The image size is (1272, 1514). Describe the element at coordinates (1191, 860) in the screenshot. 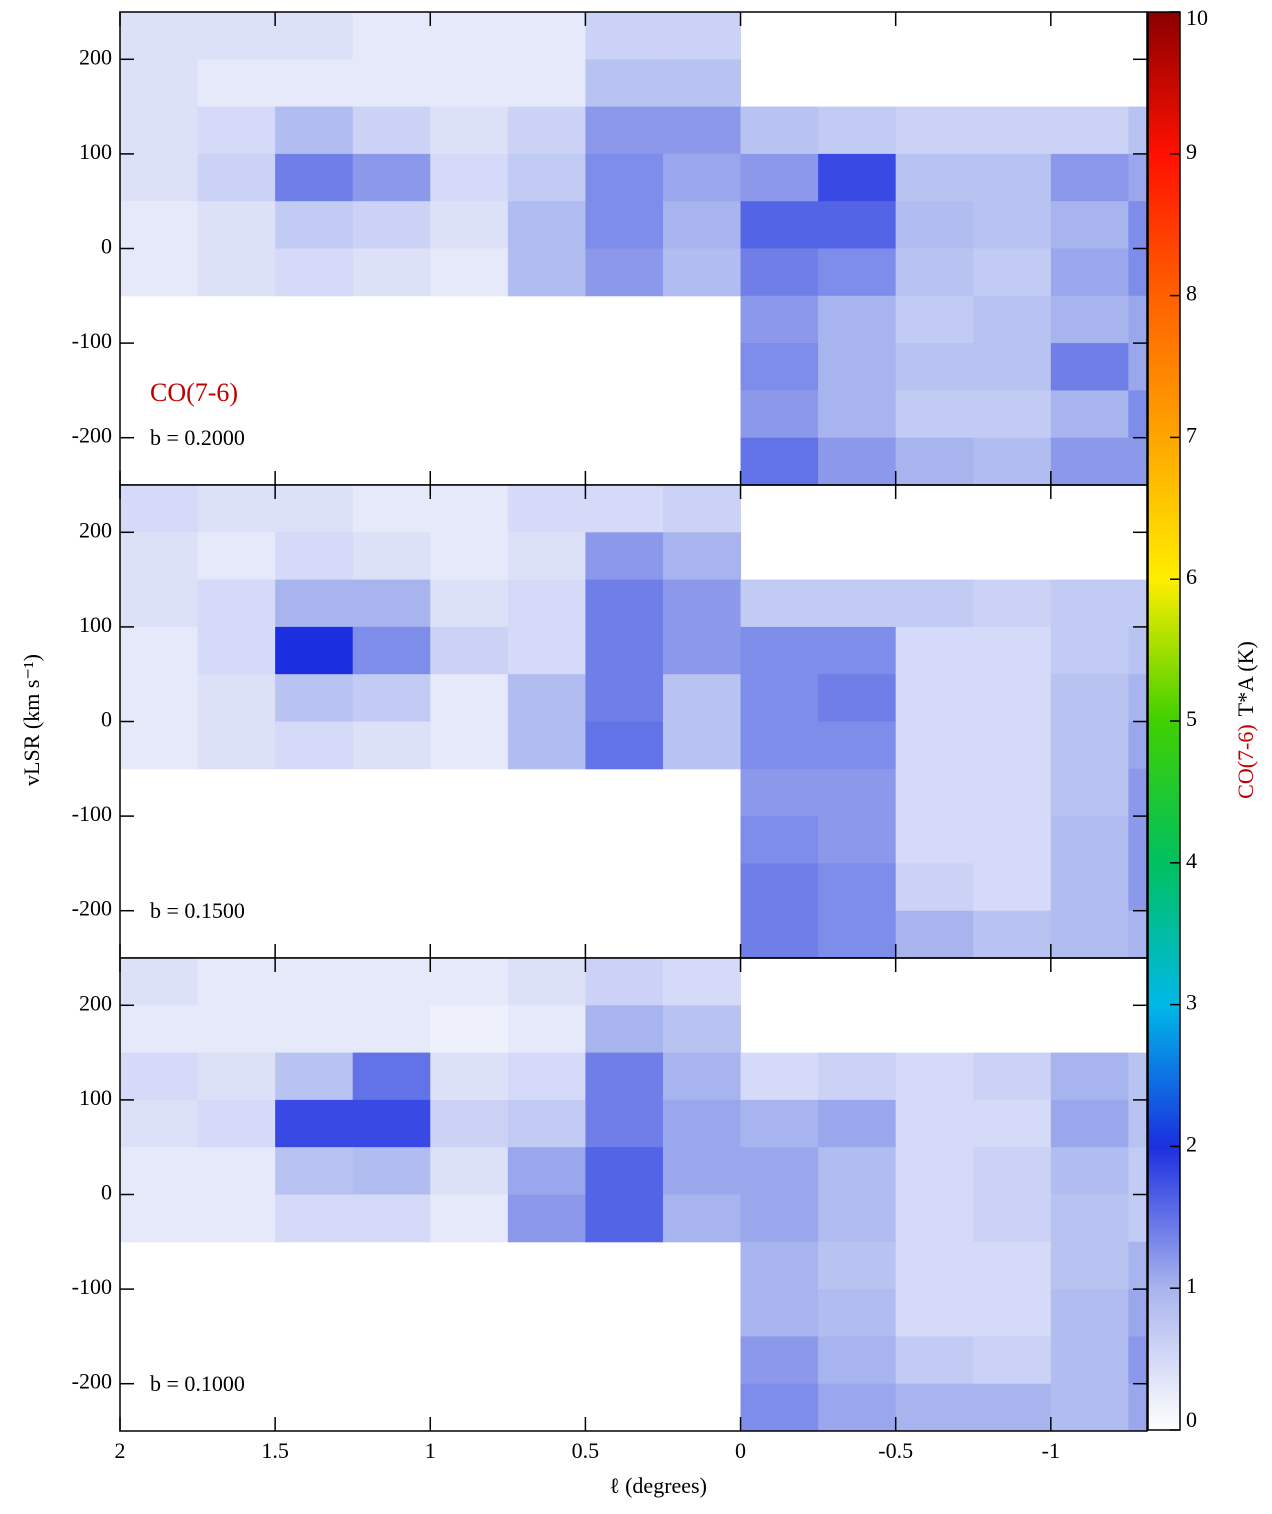

I see `colorbar-tick-label: 4` at that location.